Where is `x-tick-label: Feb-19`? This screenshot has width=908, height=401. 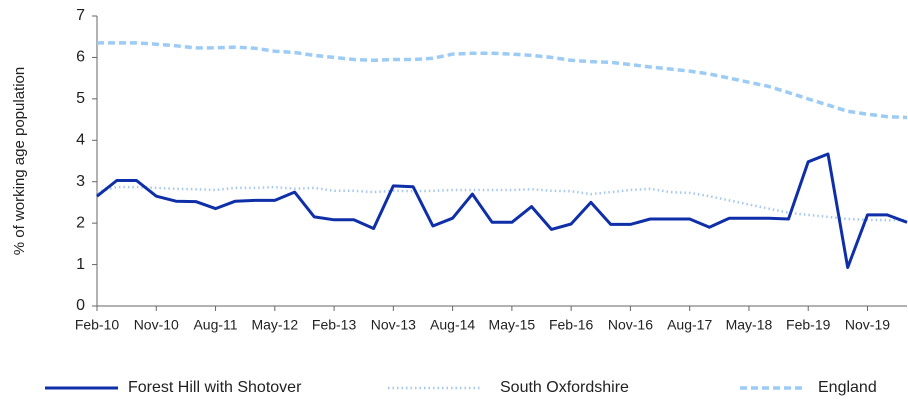 x-tick-label: Feb-19 is located at coordinates (808, 325).